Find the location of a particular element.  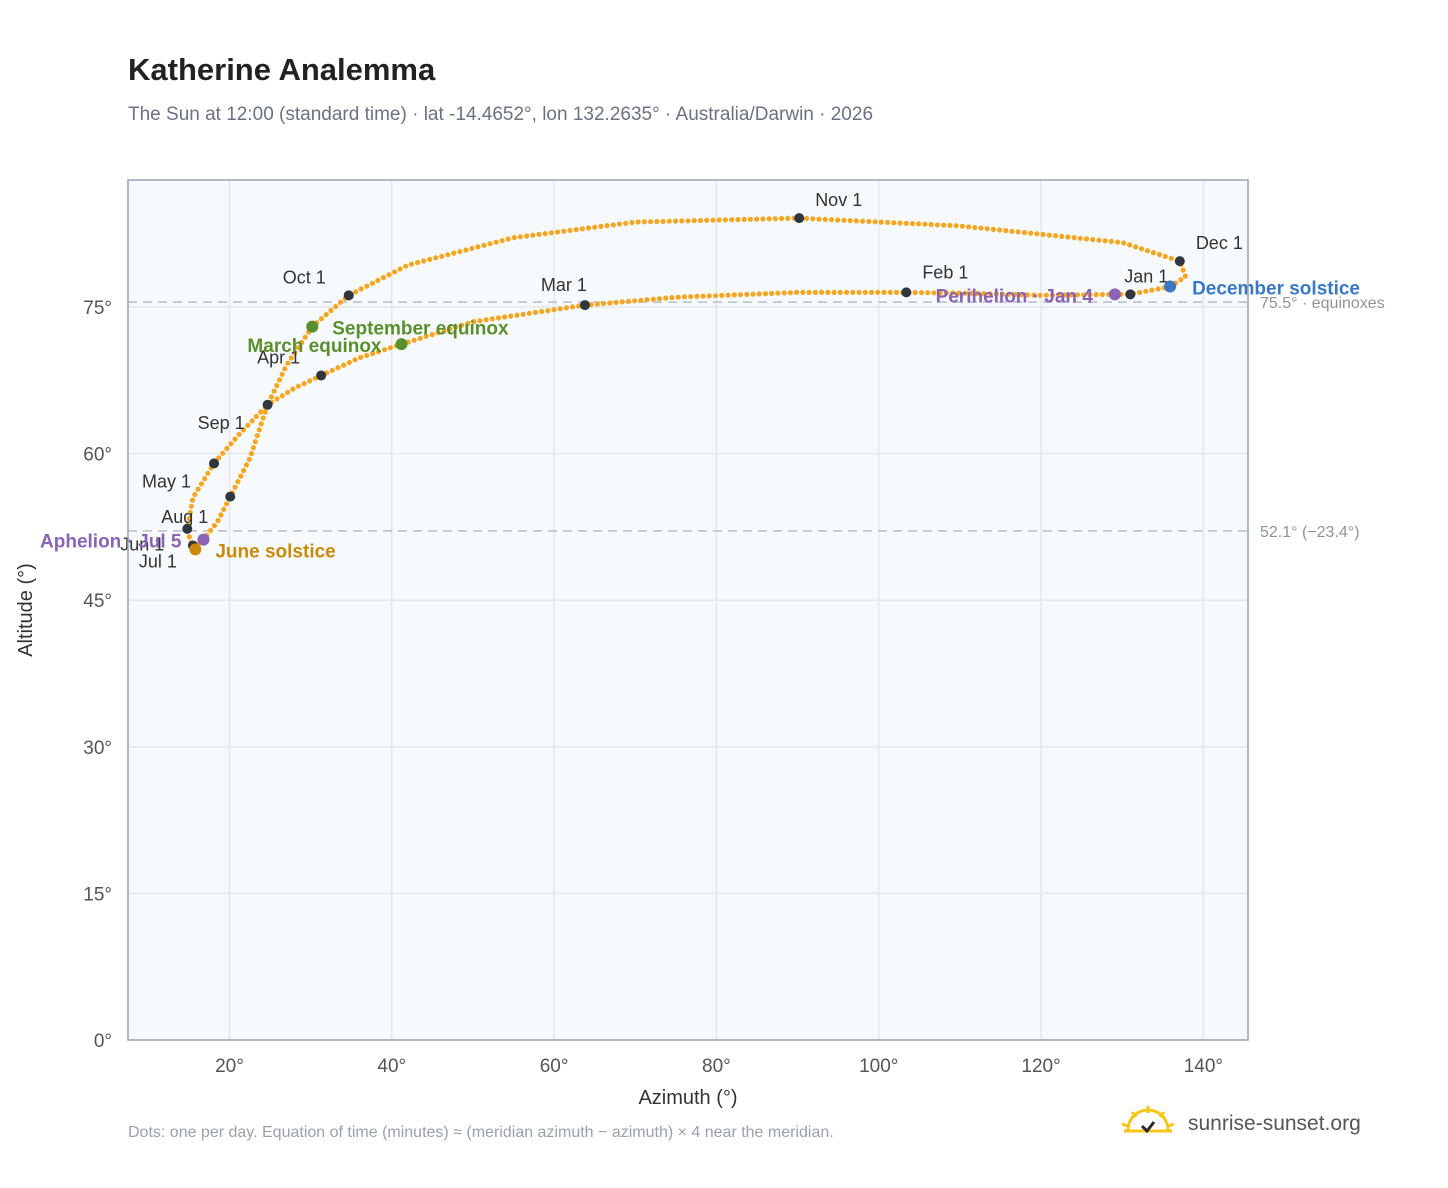

sun-logo-icon is located at coordinates (1148, 1120).